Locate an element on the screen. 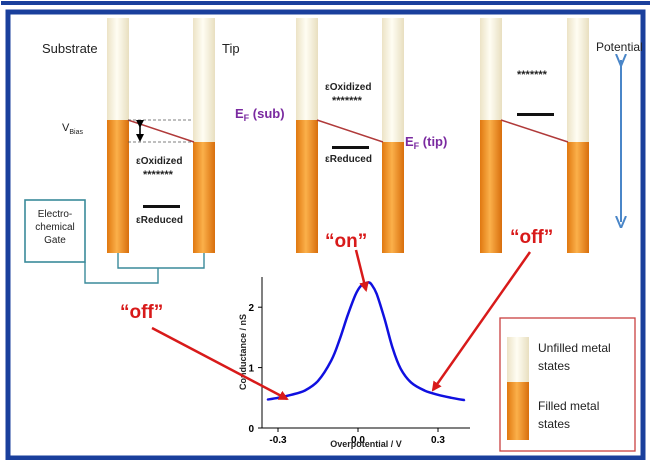  tip-filled is located at coordinates (204, 197).